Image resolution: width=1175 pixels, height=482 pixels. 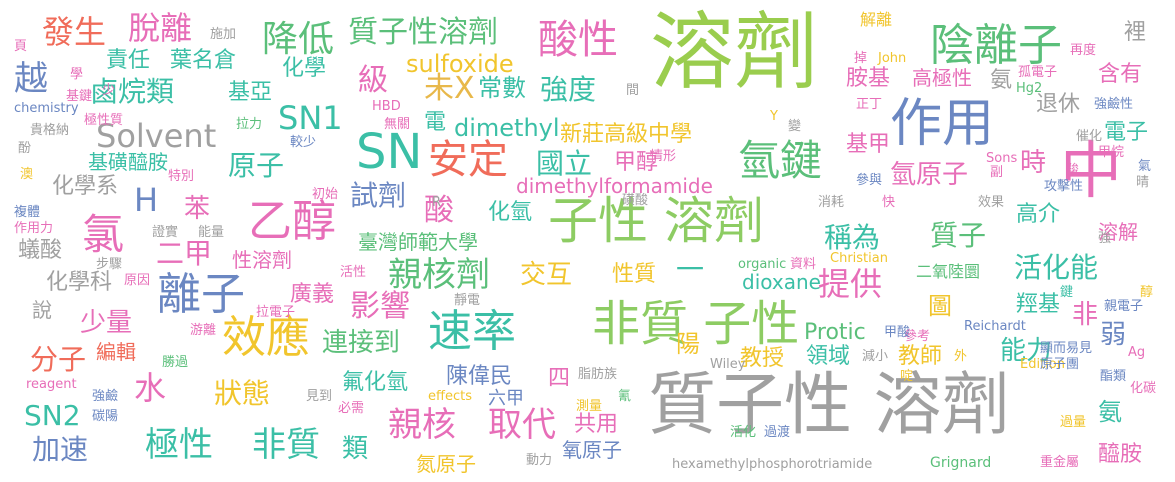 I want to click on cloud-word: Y, so click(x=774, y=116).